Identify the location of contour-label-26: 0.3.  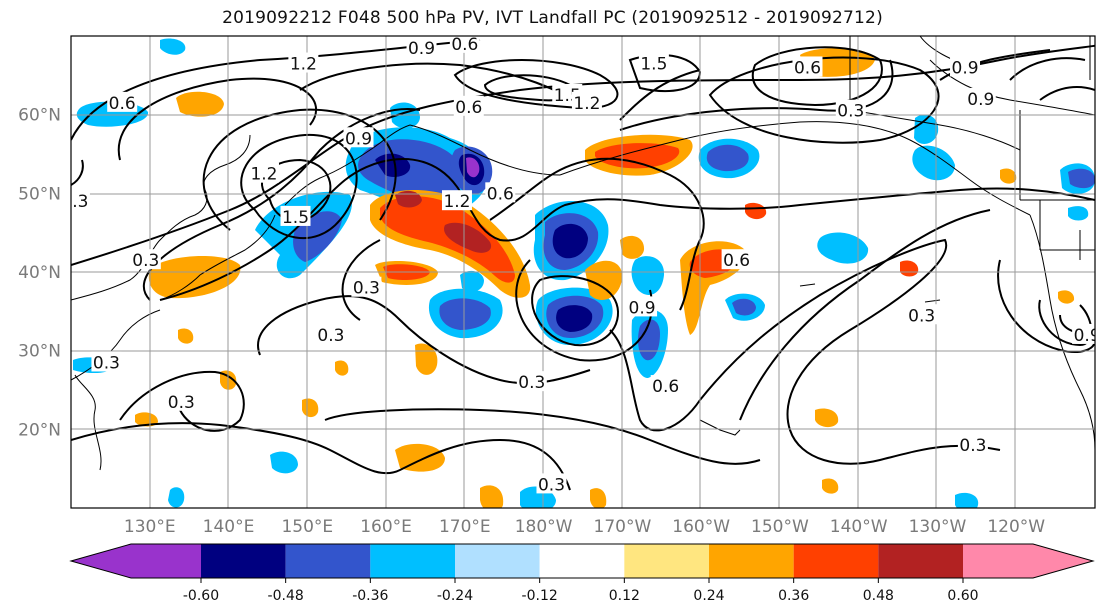
(531, 382).